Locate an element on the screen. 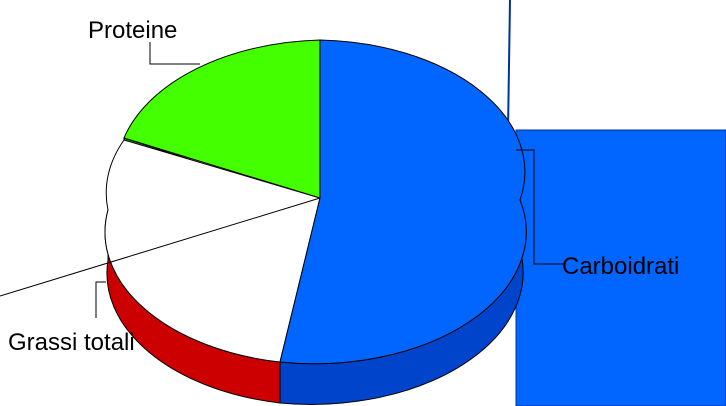 The height and width of the screenshot is (406, 726). leader-grassi-totali is located at coordinates (100, 299).